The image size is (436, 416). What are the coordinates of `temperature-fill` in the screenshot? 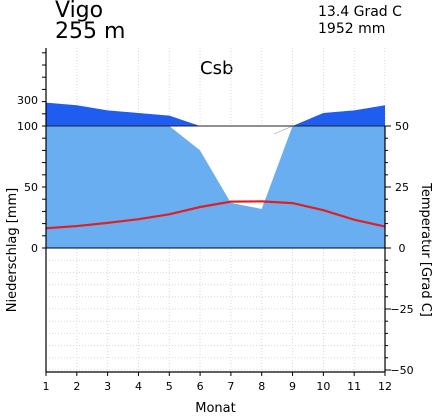 It's located at (215, 224).